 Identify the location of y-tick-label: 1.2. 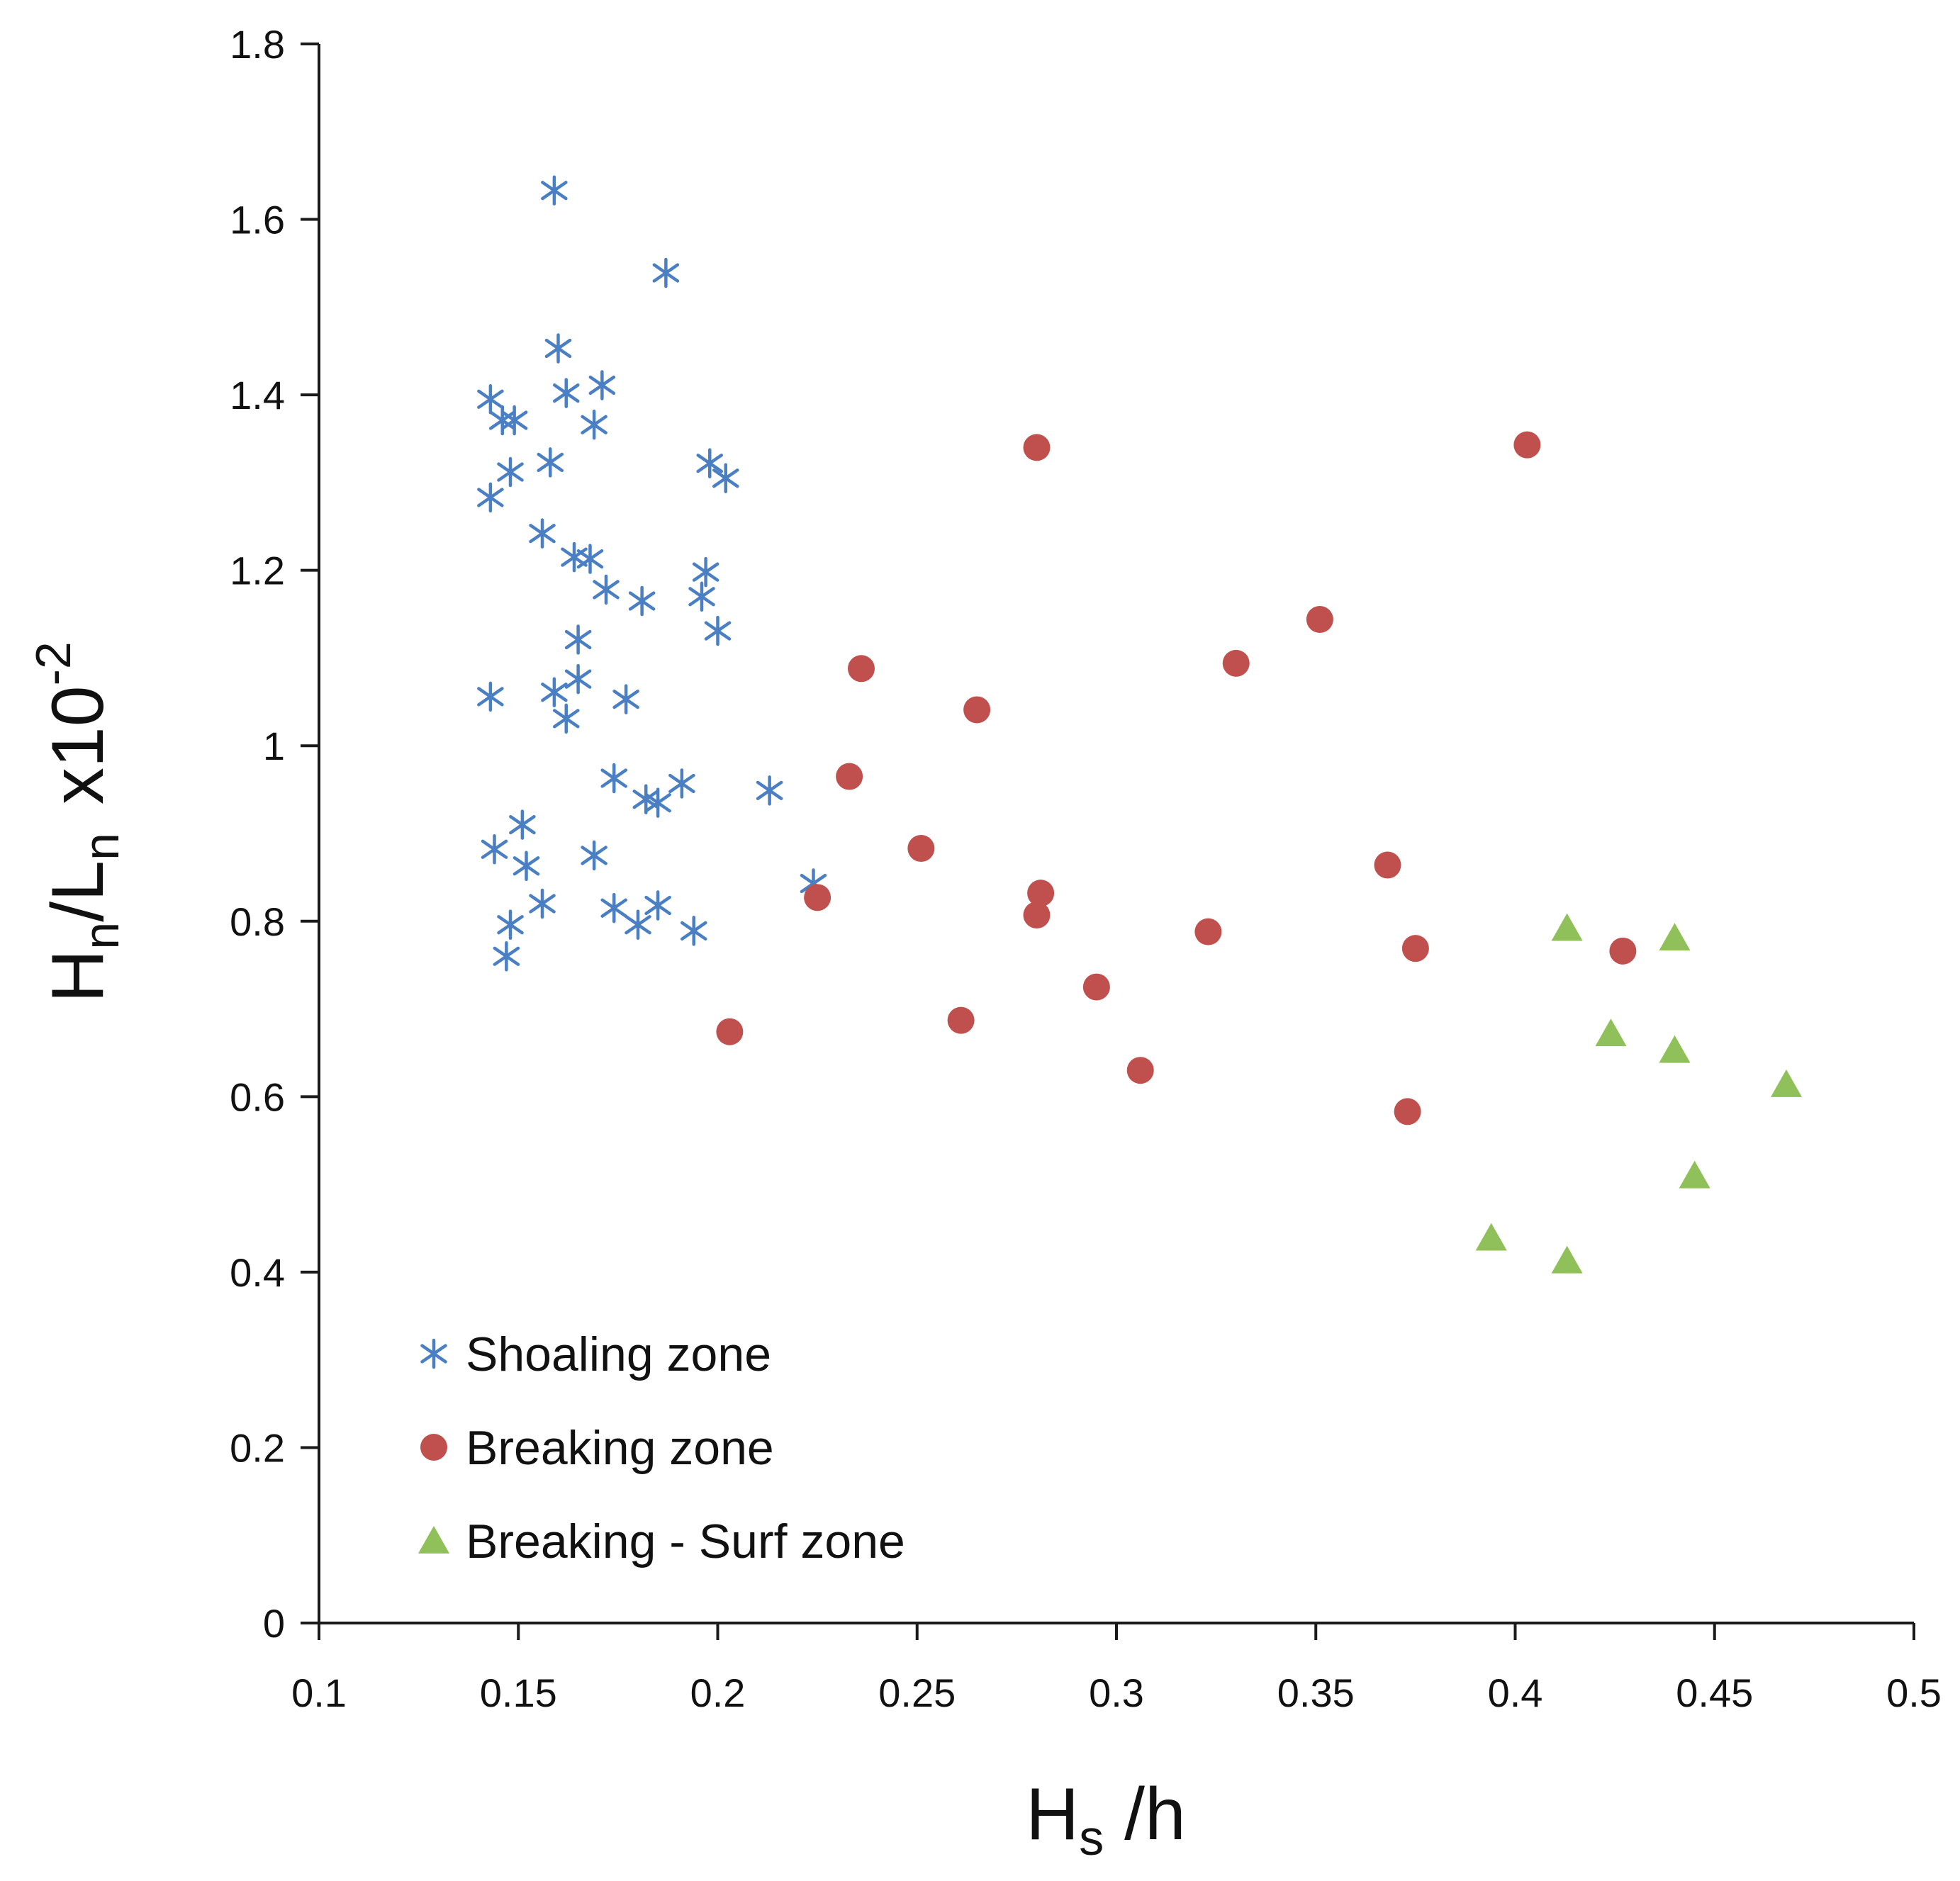
(258, 571).